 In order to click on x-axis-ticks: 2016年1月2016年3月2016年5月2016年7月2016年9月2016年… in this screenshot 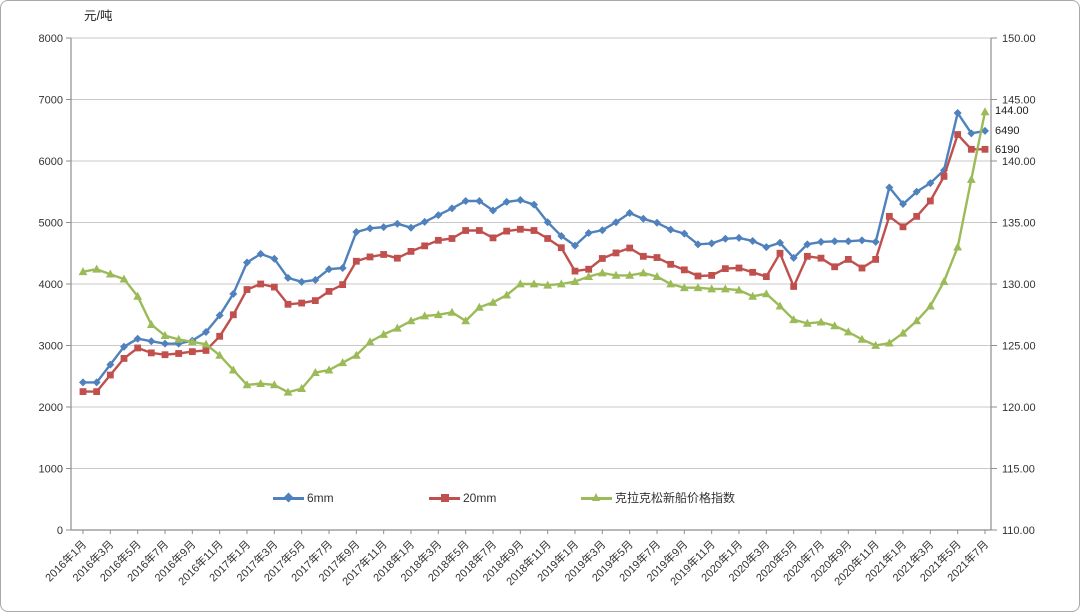, I will do `click(516, 559)`.